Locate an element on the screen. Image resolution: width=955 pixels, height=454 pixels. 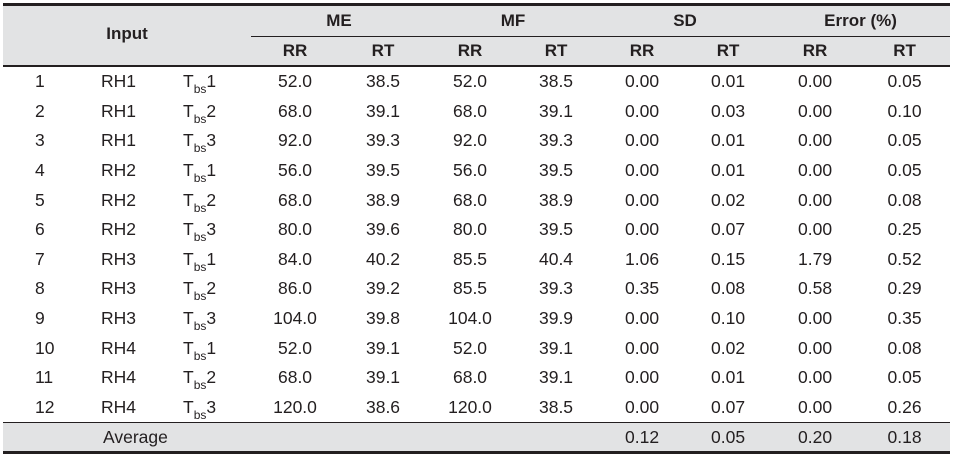
table-row: 8 RH3 Tbs2 86.0 39.2 85.5 39.3 0.35 0.08 0.58 0.29 is located at coordinates (476, 289).